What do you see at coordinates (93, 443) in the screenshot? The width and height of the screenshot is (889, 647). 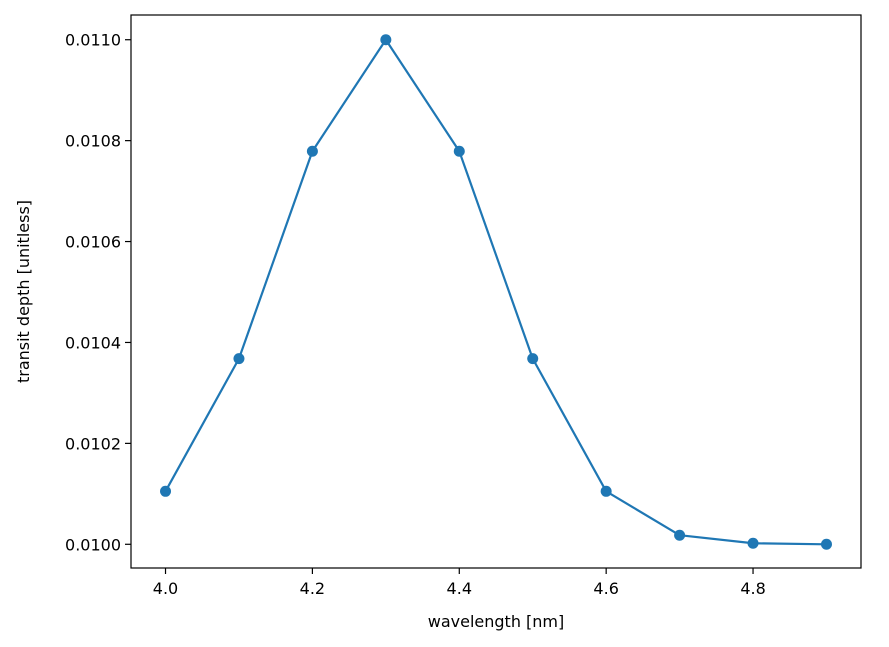 I see `y-tick-label: 0.0102` at bounding box center [93, 443].